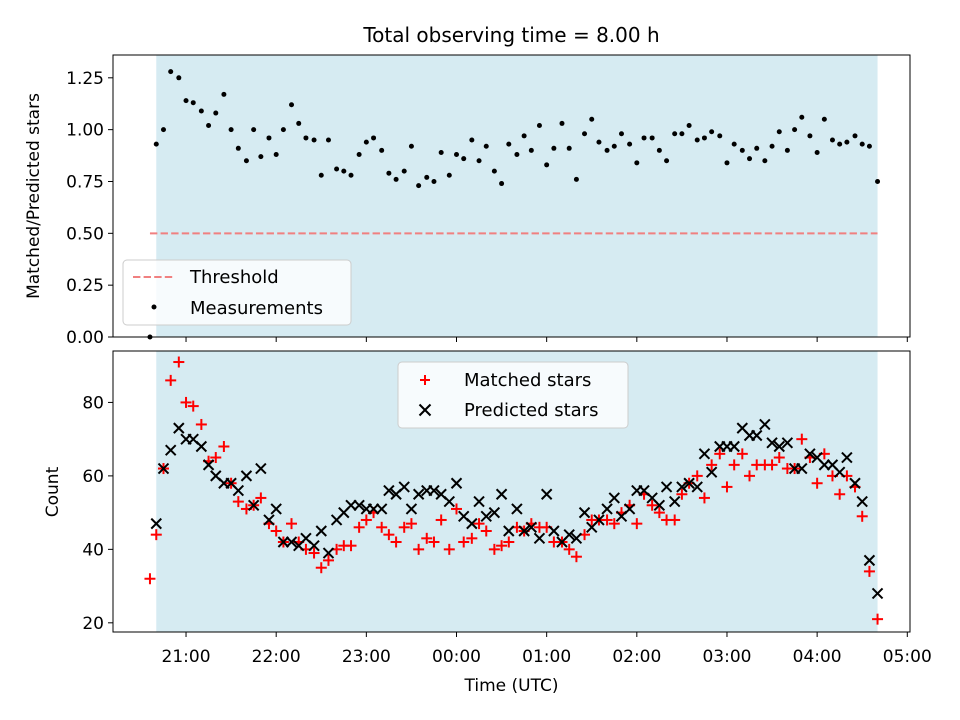 Image resolution: width=960 pixels, height=720 pixels. What do you see at coordinates (85, 182) in the screenshot?
I see `top-y-tick-label: 0.75` at bounding box center [85, 182].